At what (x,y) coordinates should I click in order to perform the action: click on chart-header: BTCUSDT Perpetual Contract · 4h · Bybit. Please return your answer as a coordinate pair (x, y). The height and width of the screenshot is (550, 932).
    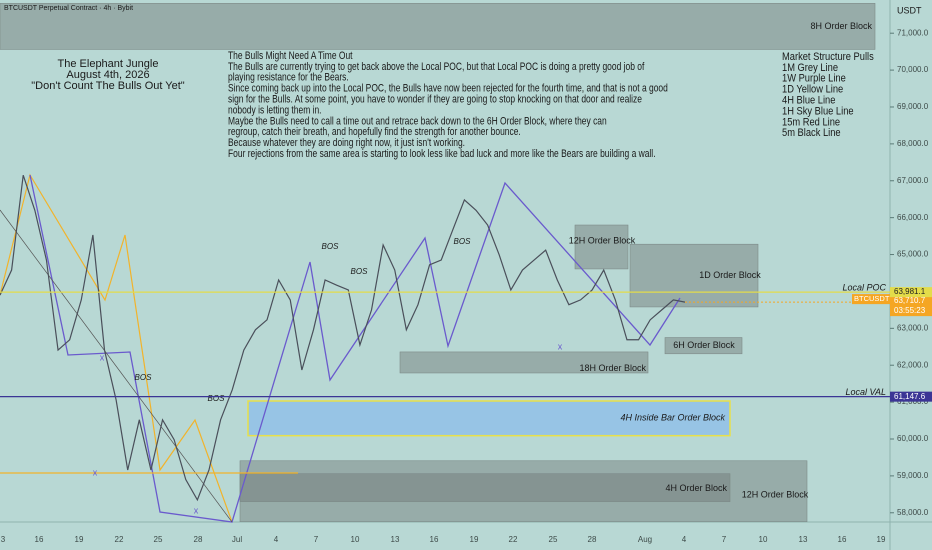
    Looking at the image, I should click on (68, 8).